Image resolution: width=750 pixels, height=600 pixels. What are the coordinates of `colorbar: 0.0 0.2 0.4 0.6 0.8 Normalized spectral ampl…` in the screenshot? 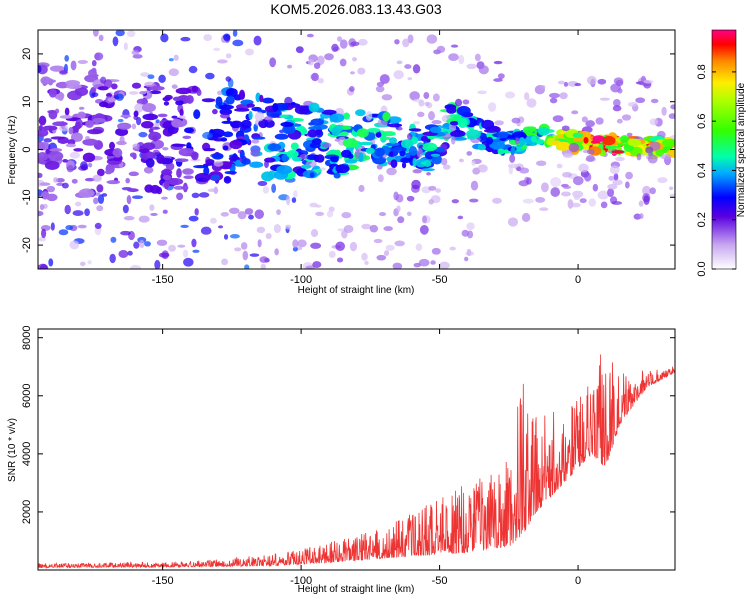 It's located at (721, 153).